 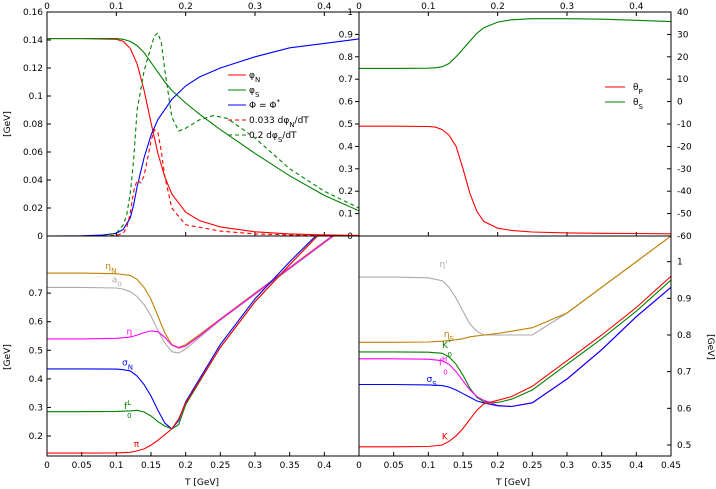 I want to click on legend-label: 0.2 dφS/dT, so click(x=273, y=137).